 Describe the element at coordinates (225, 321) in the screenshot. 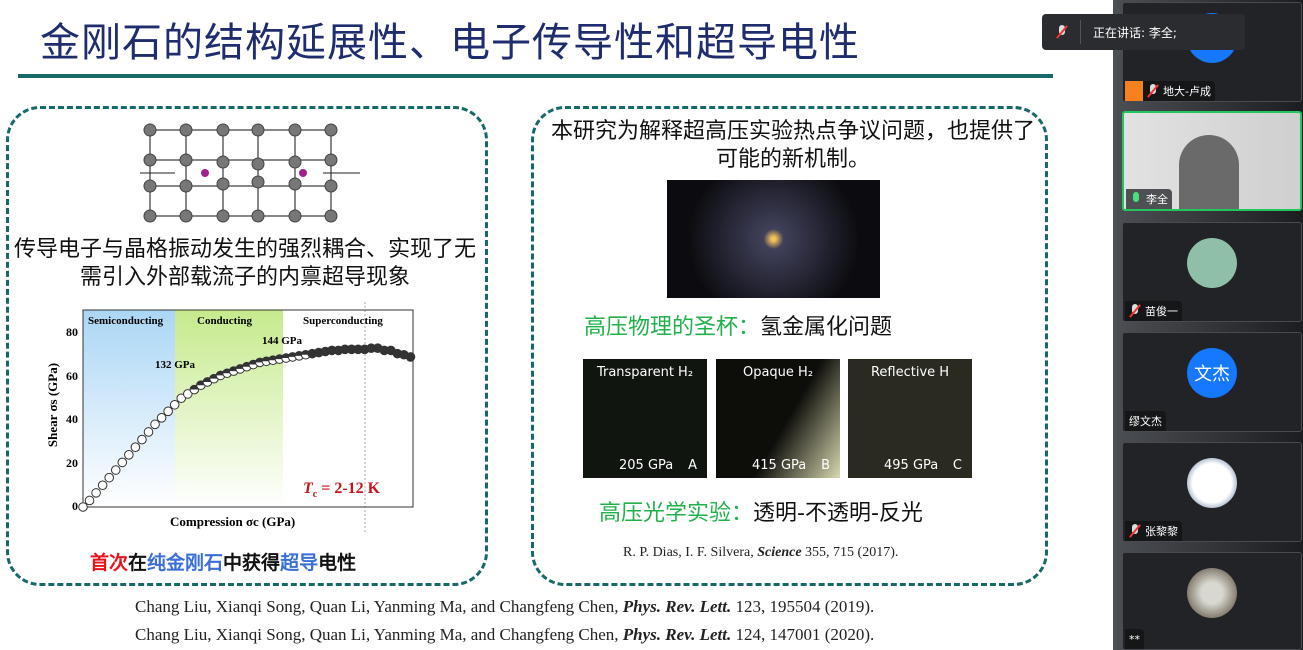

I see `region-label: Conducting` at that location.